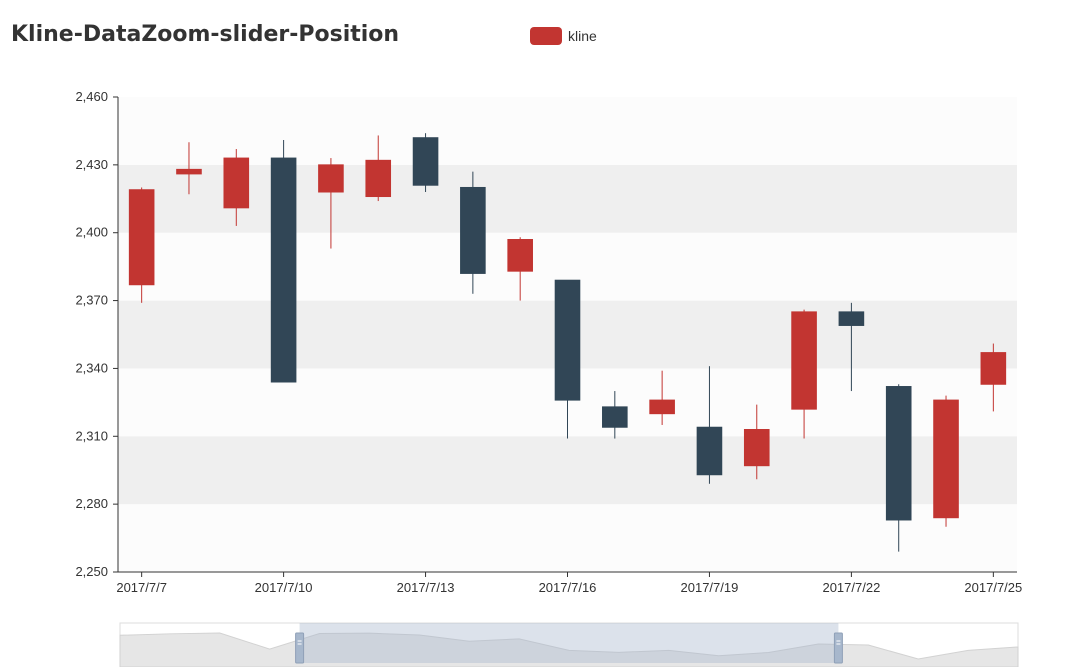 This screenshot has width=1088, height=667. What do you see at coordinates (993, 587) in the screenshot?
I see `x-tick-label: 2017/7/25` at bounding box center [993, 587].